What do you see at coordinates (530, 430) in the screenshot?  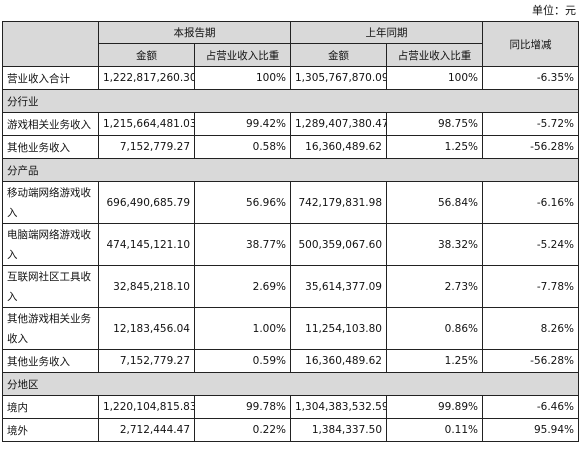 I see `yoy-change: 95.94%` at bounding box center [530, 430].